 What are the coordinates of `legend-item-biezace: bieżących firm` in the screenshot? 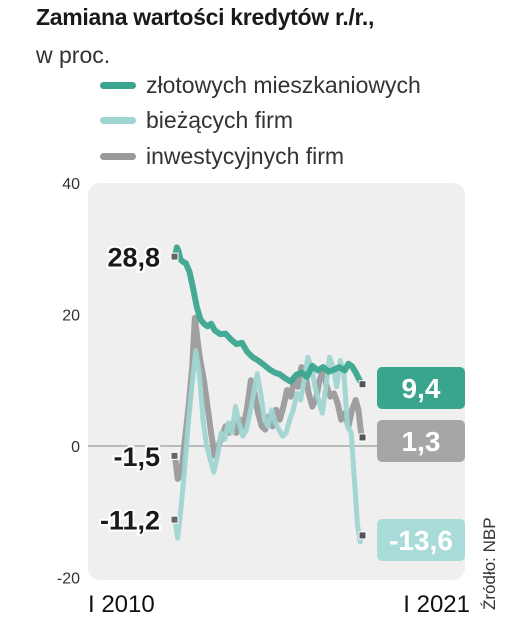 It's located at (196, 120).